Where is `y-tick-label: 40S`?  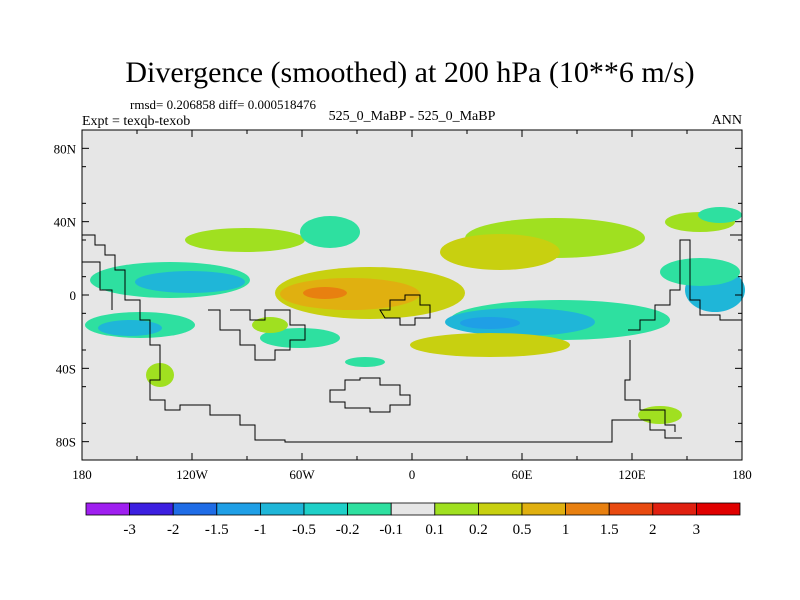
y-tick-label: 40S is located at coordinates (66, 368).